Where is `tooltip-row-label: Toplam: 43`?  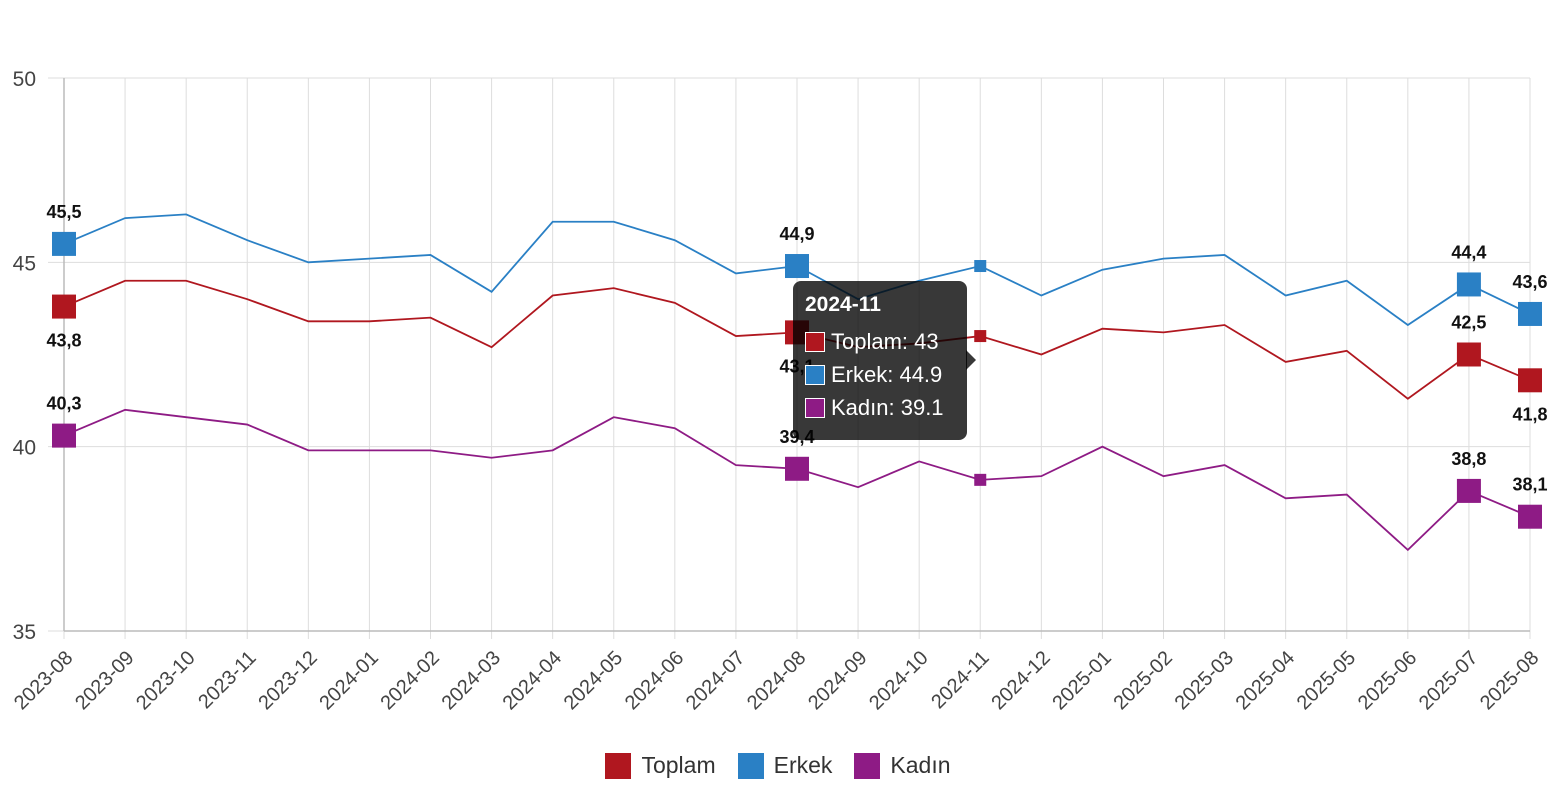 tooltip-row-label: Toplam: 43 is located at coordinates (885, 341).